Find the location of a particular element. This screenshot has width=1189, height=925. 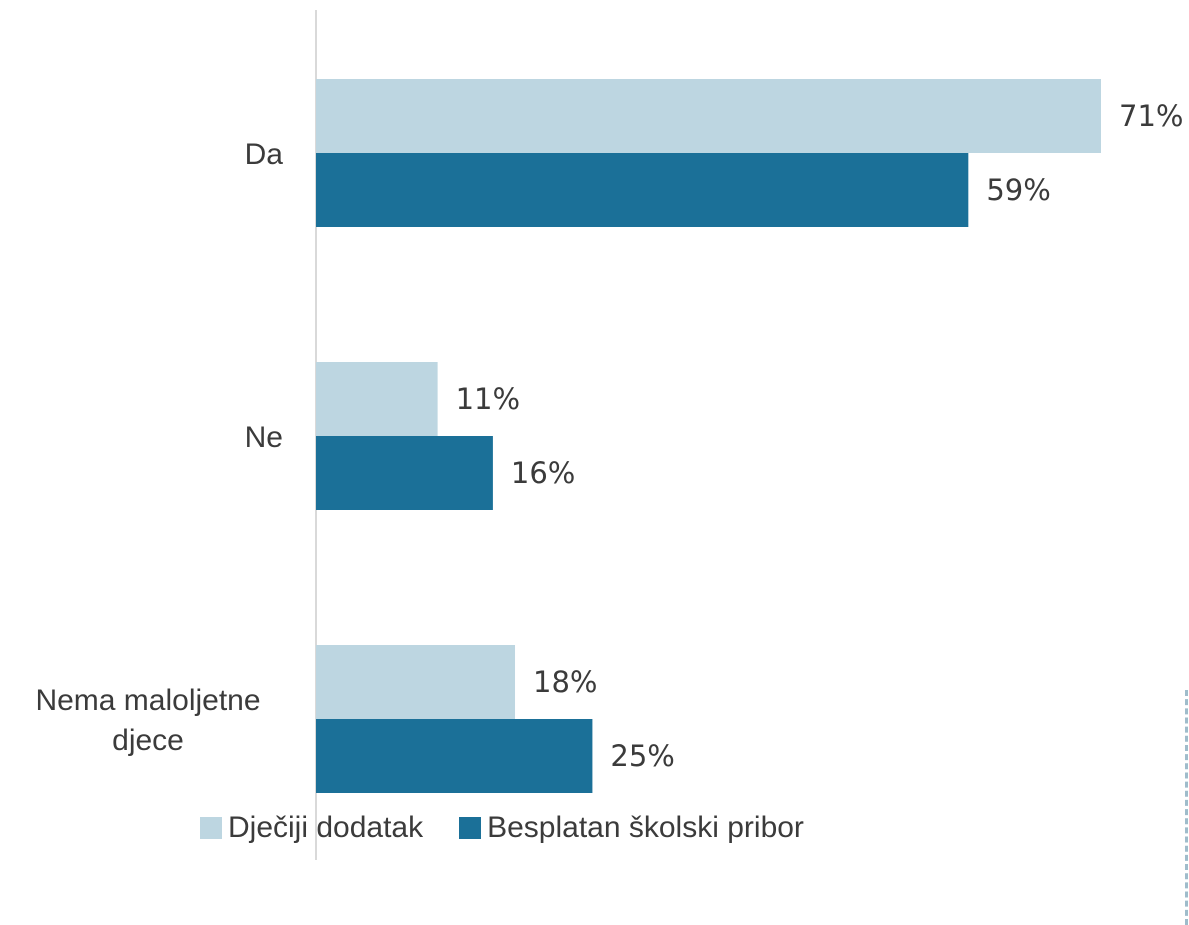

legend-item-series-0: Dječiji dodatak is located at coordinates (311, 828).